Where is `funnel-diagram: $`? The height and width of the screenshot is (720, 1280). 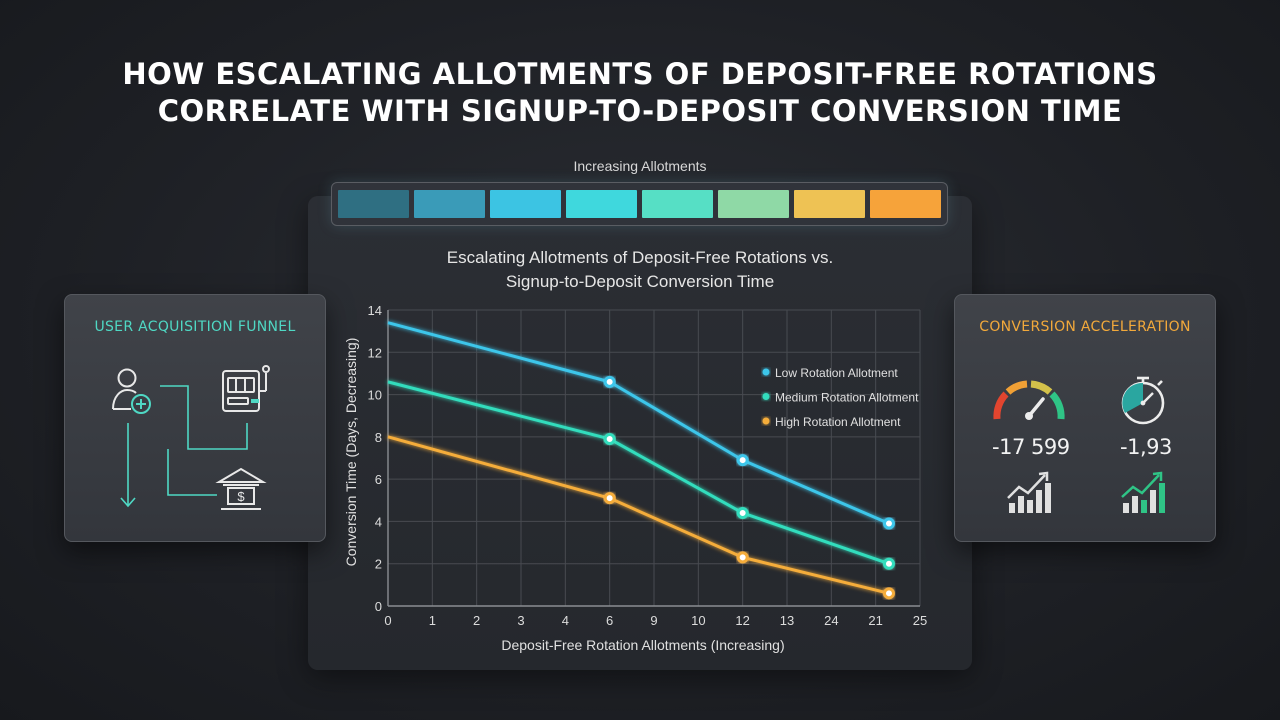 funnel-diagram: $ is located at coordinates (191, 437).